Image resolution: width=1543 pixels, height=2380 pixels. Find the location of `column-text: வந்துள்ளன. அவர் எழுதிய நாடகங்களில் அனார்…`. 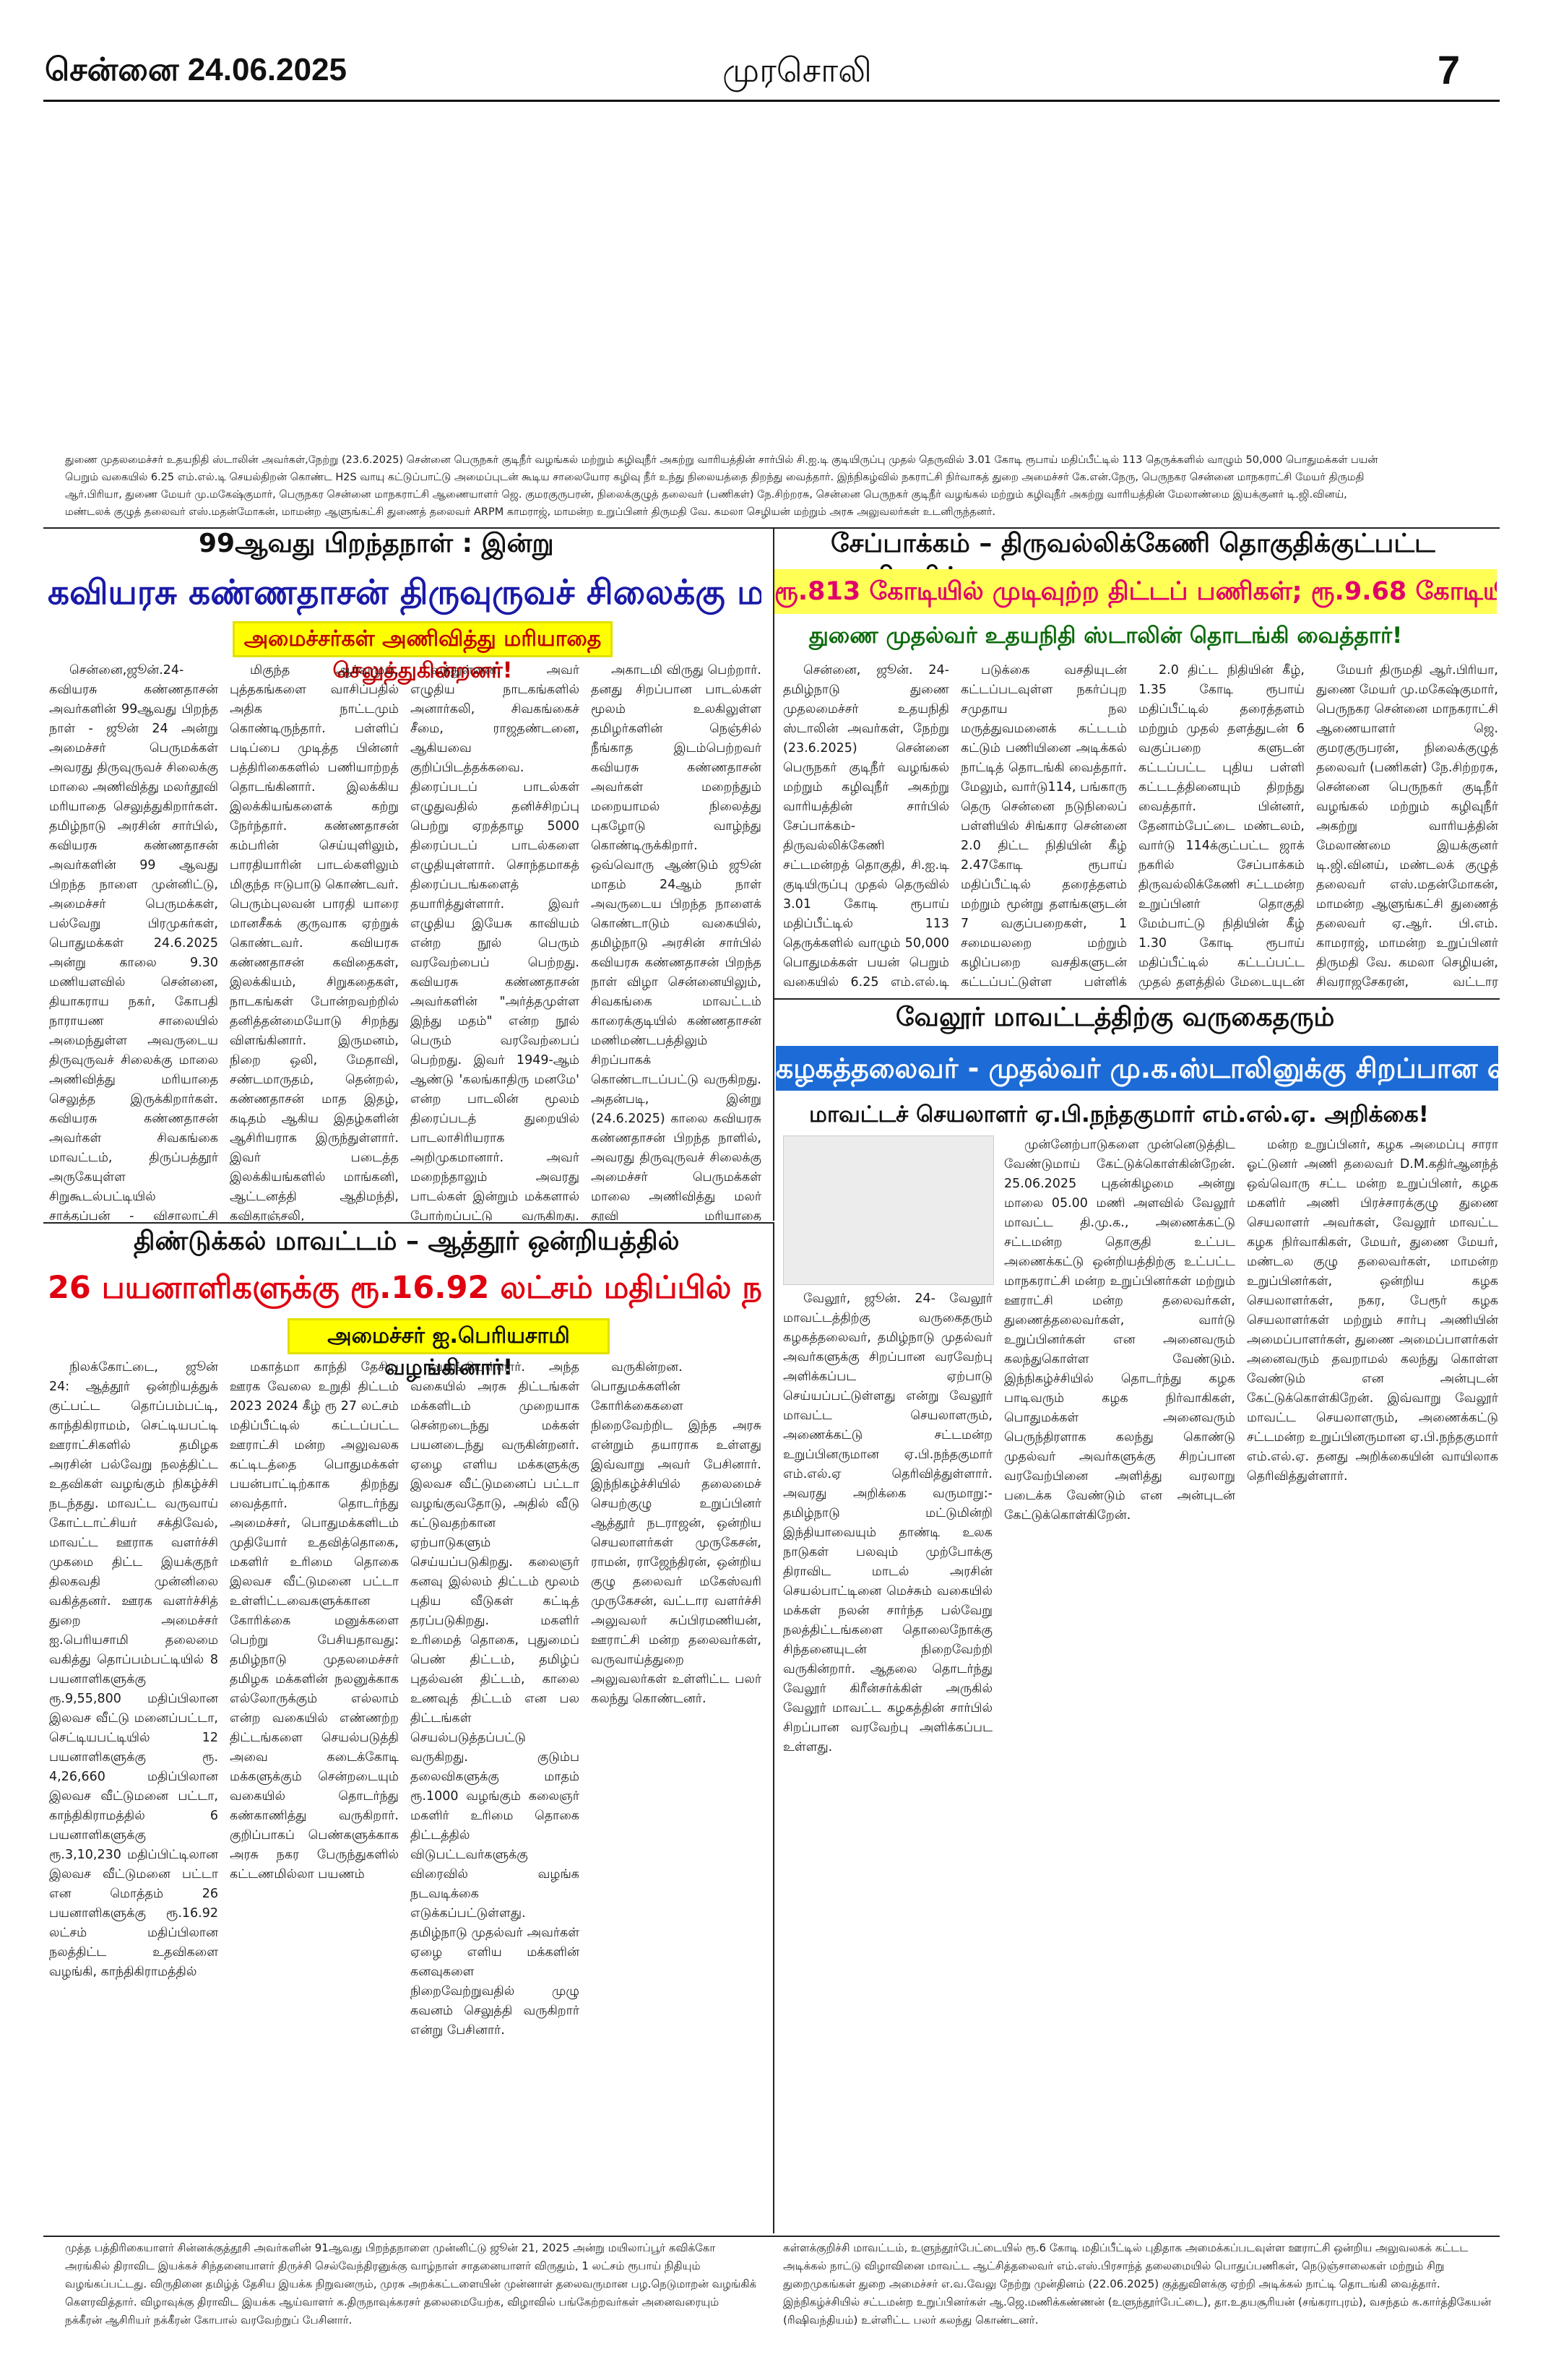

column-text: வந்துள்ளன. அவர் எழுதிய நாடகங்களில் அனார்… is located at coordinates (494, 942).